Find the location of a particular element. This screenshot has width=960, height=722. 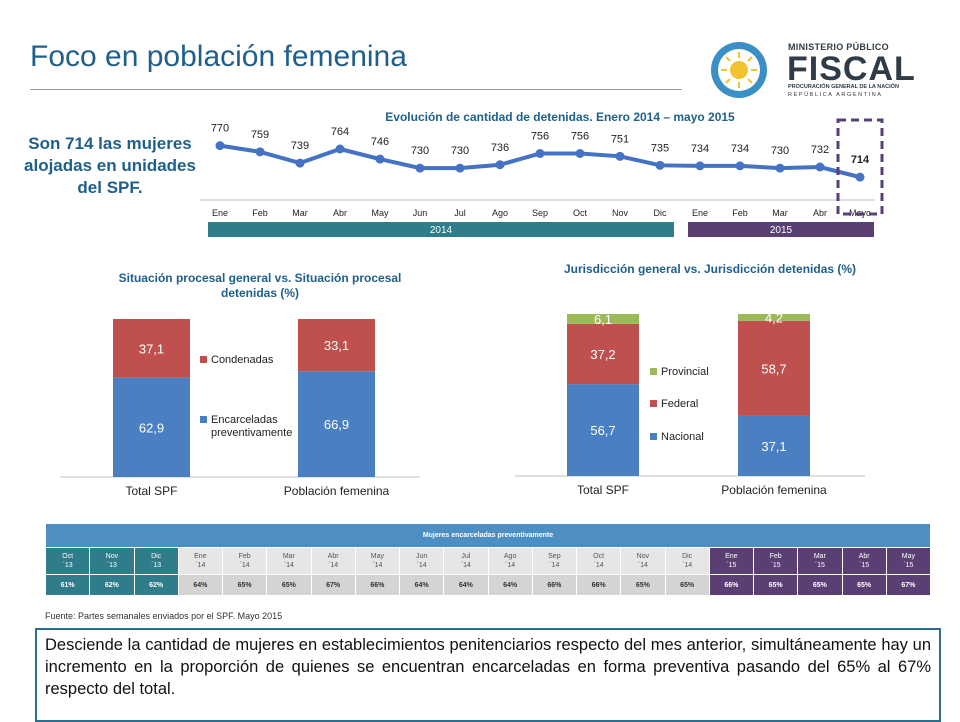

slide-title: Foco en población femenina is located at coordinates (218, 56).